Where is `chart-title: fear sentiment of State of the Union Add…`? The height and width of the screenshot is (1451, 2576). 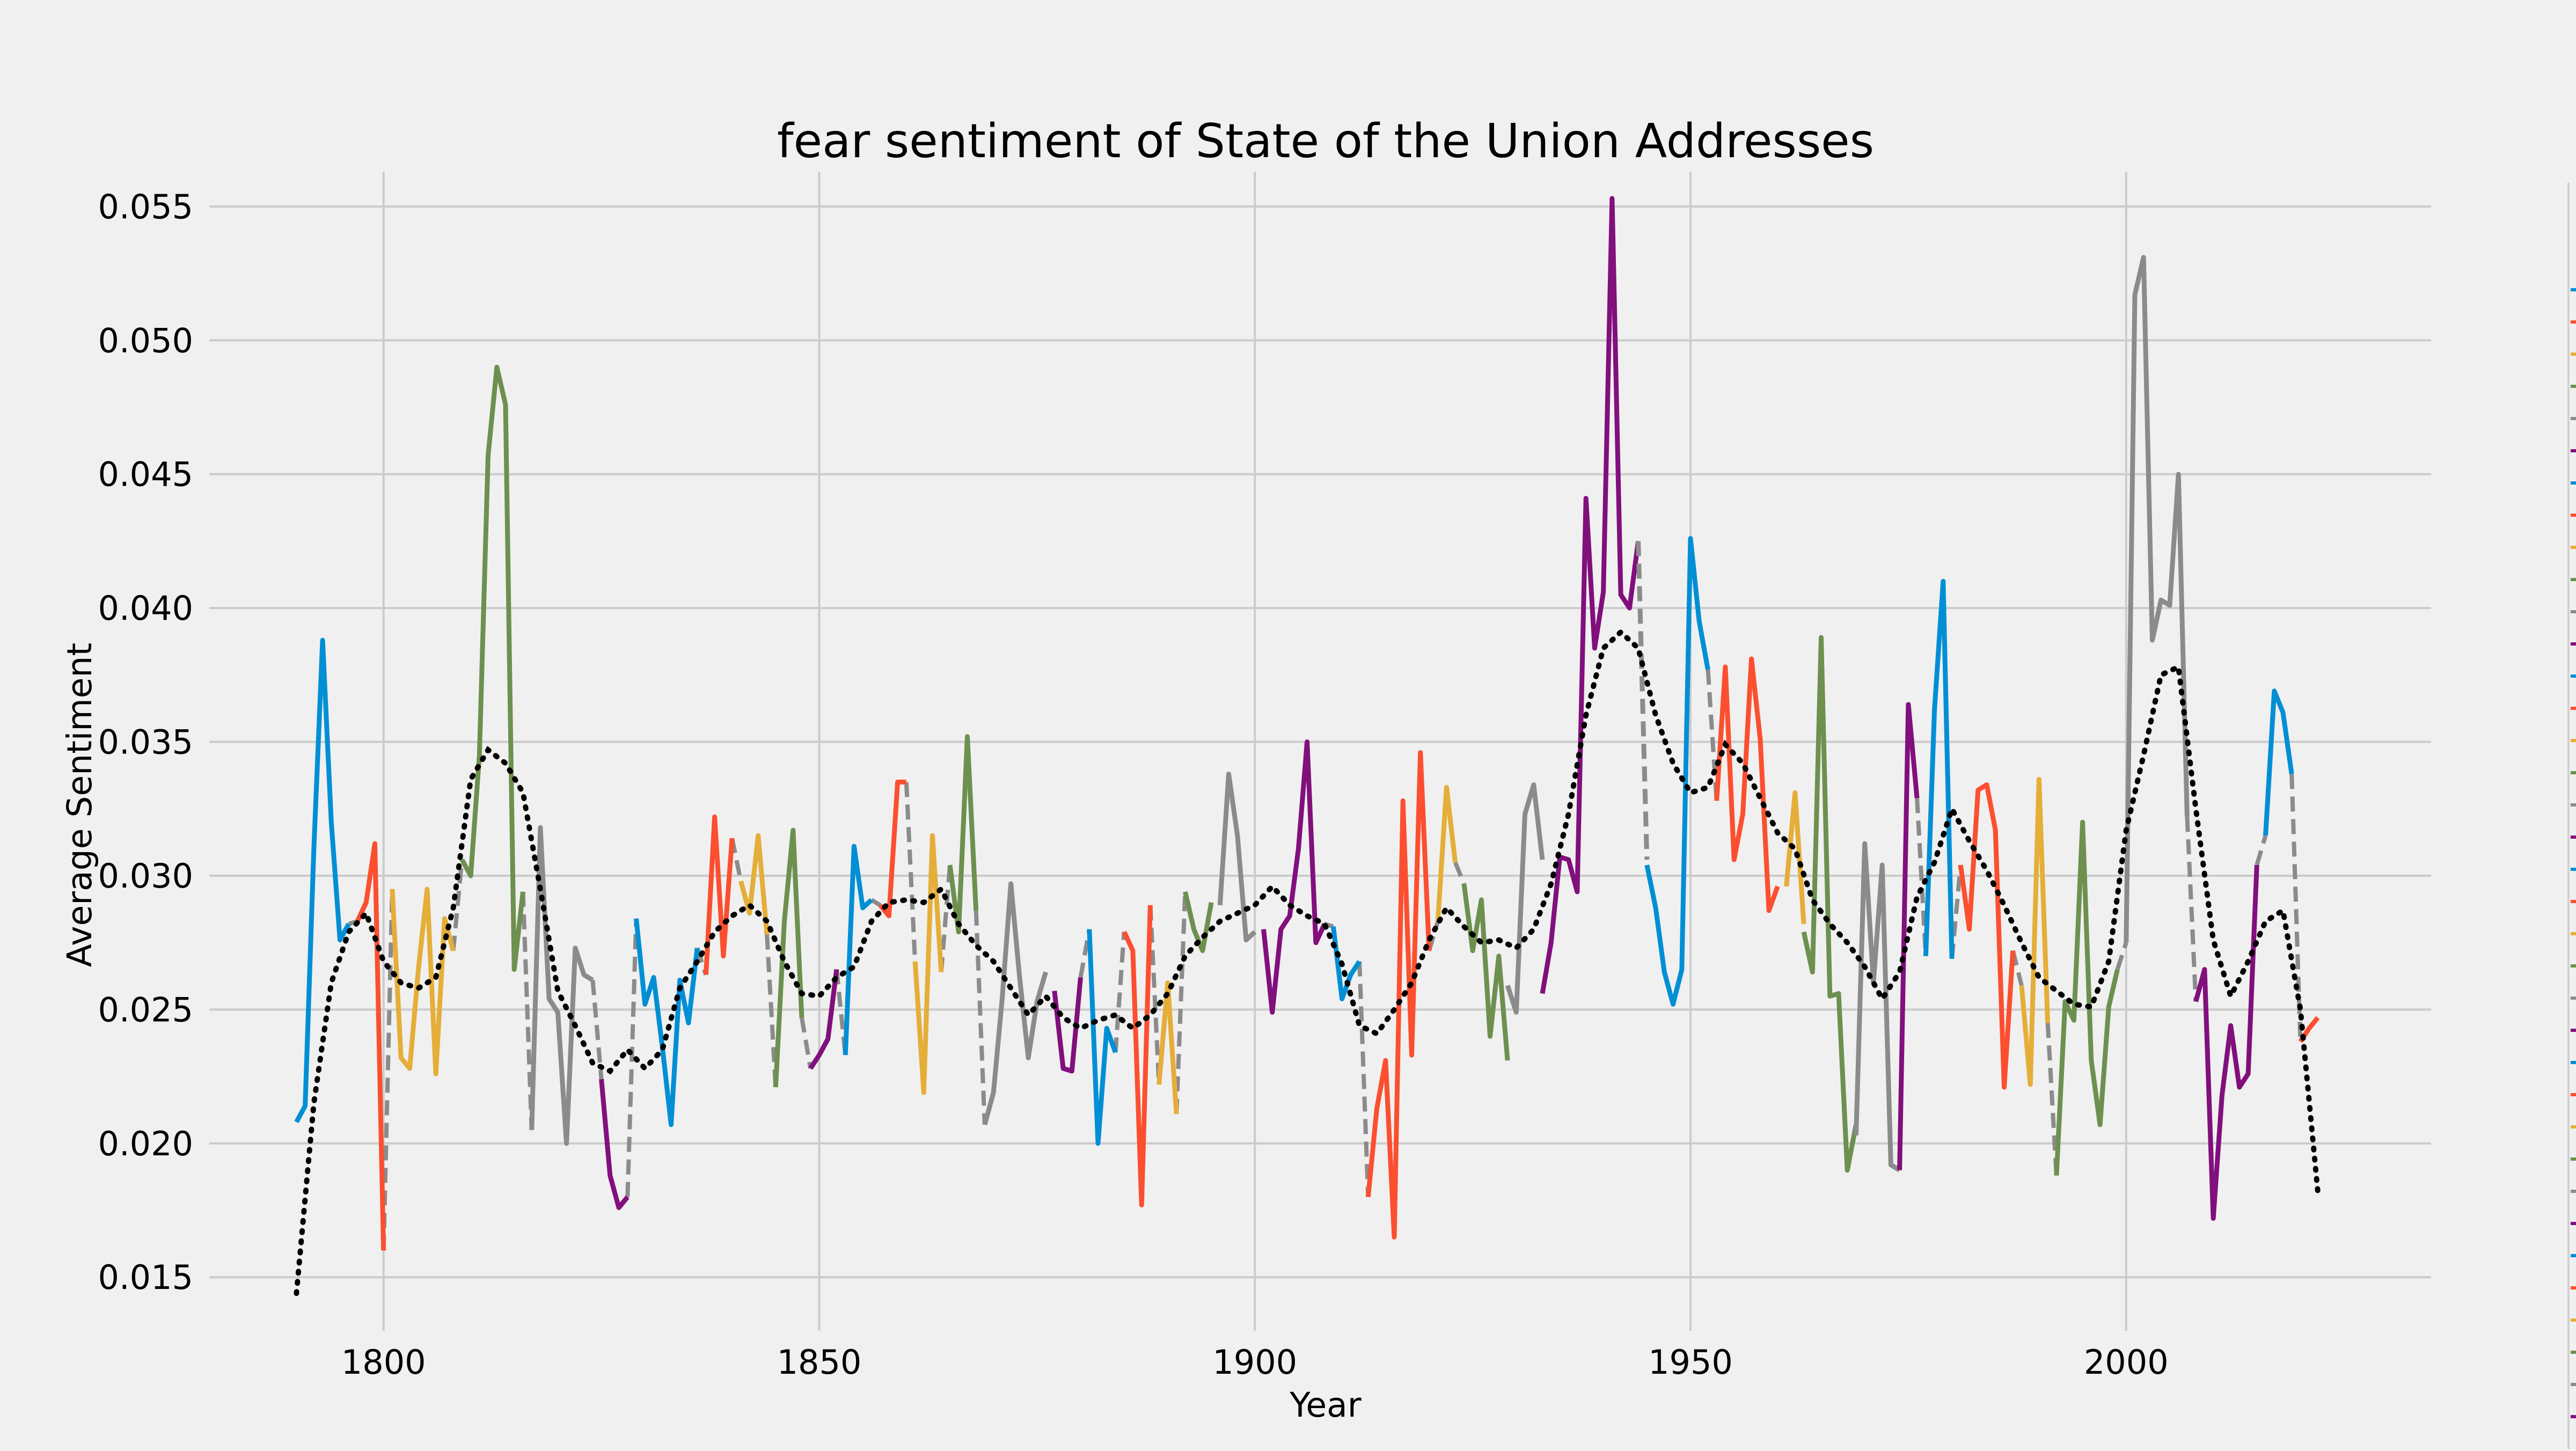 chart-title: fear sentiment of State of the Union Add… is located at coordinates (1325, 141).